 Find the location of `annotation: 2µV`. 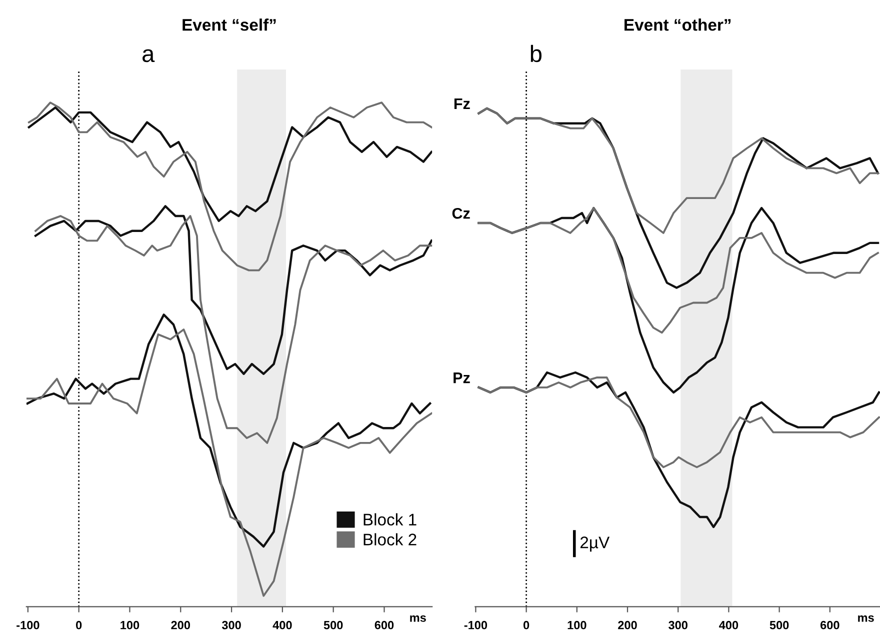

annotation: 2µV is located at coordinates (595, 544).